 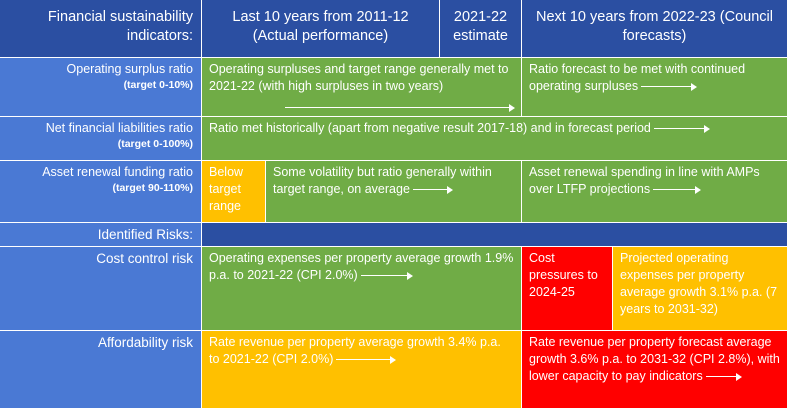 I want to click on net-financial-liabilities-target: (target 0-100%), so click(x=155, y=144).